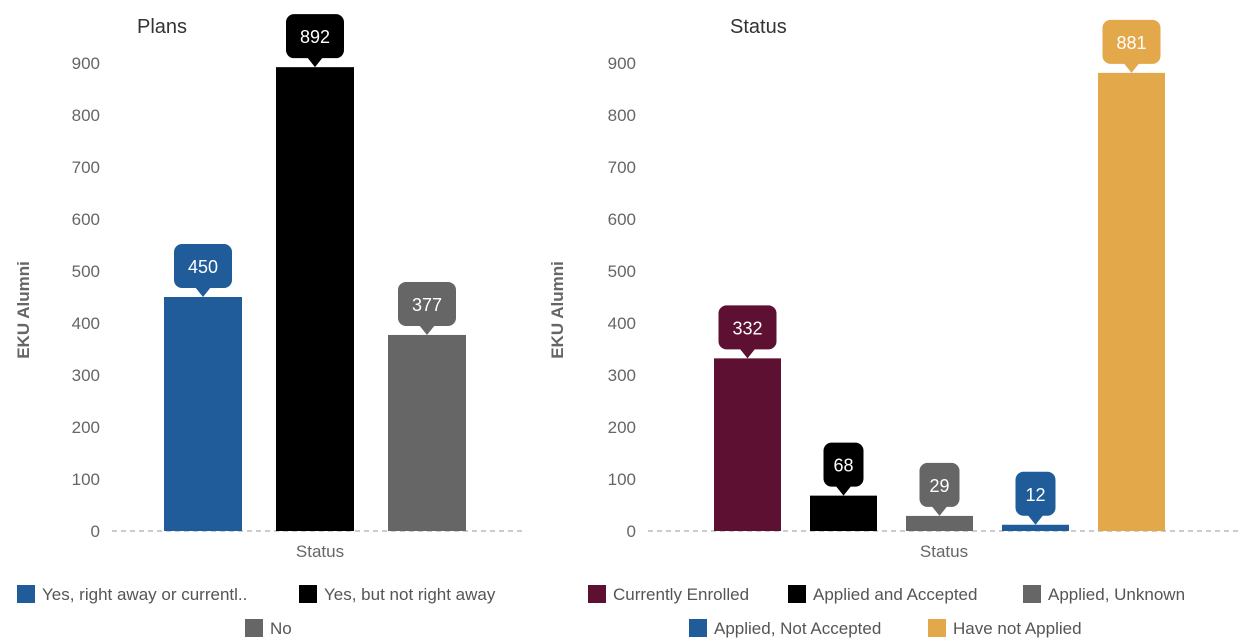  I want to click on data-label: 377, so click(427, 308).